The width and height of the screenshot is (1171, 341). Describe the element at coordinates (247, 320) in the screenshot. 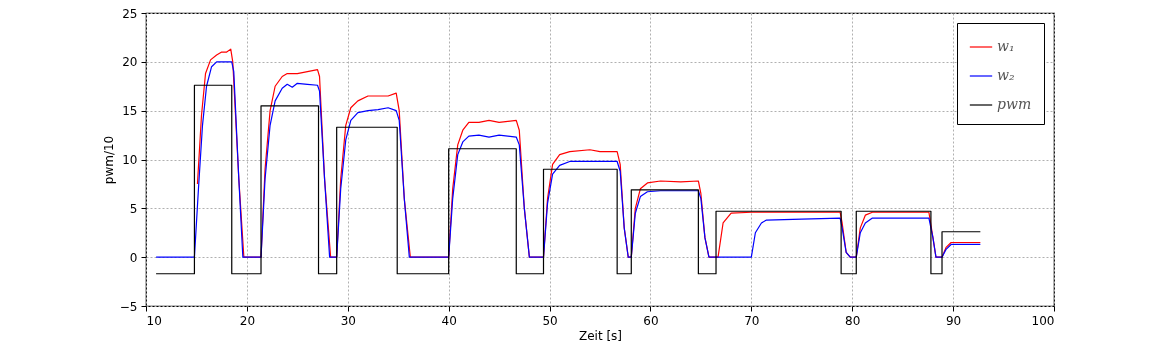

I see `x-tick-label: 20` at that location.